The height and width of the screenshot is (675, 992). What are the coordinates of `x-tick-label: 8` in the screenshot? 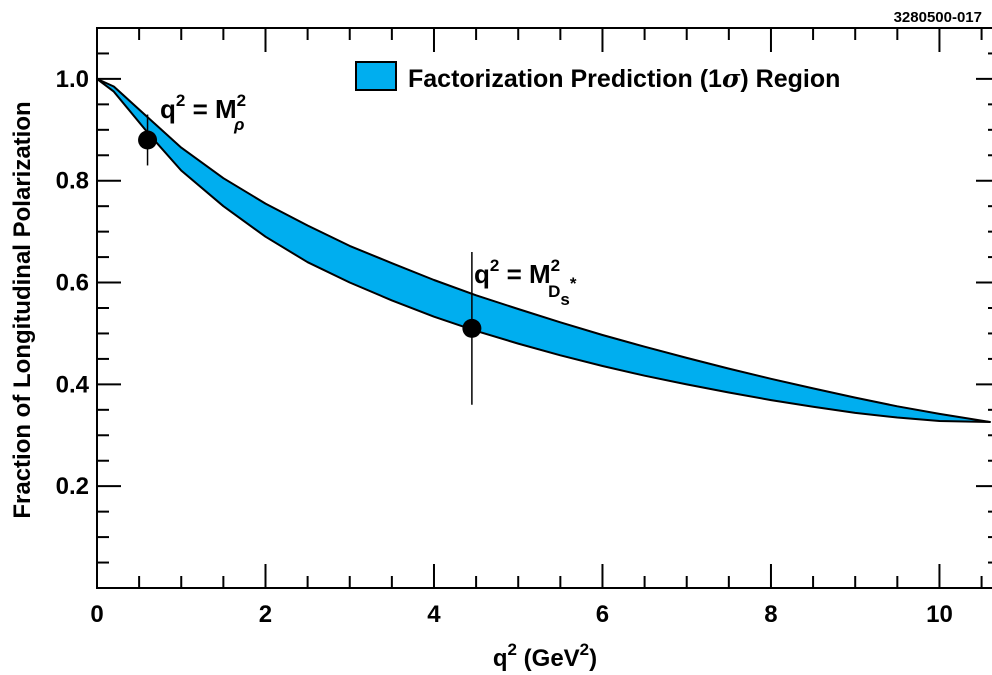 It's located at (770, 614).